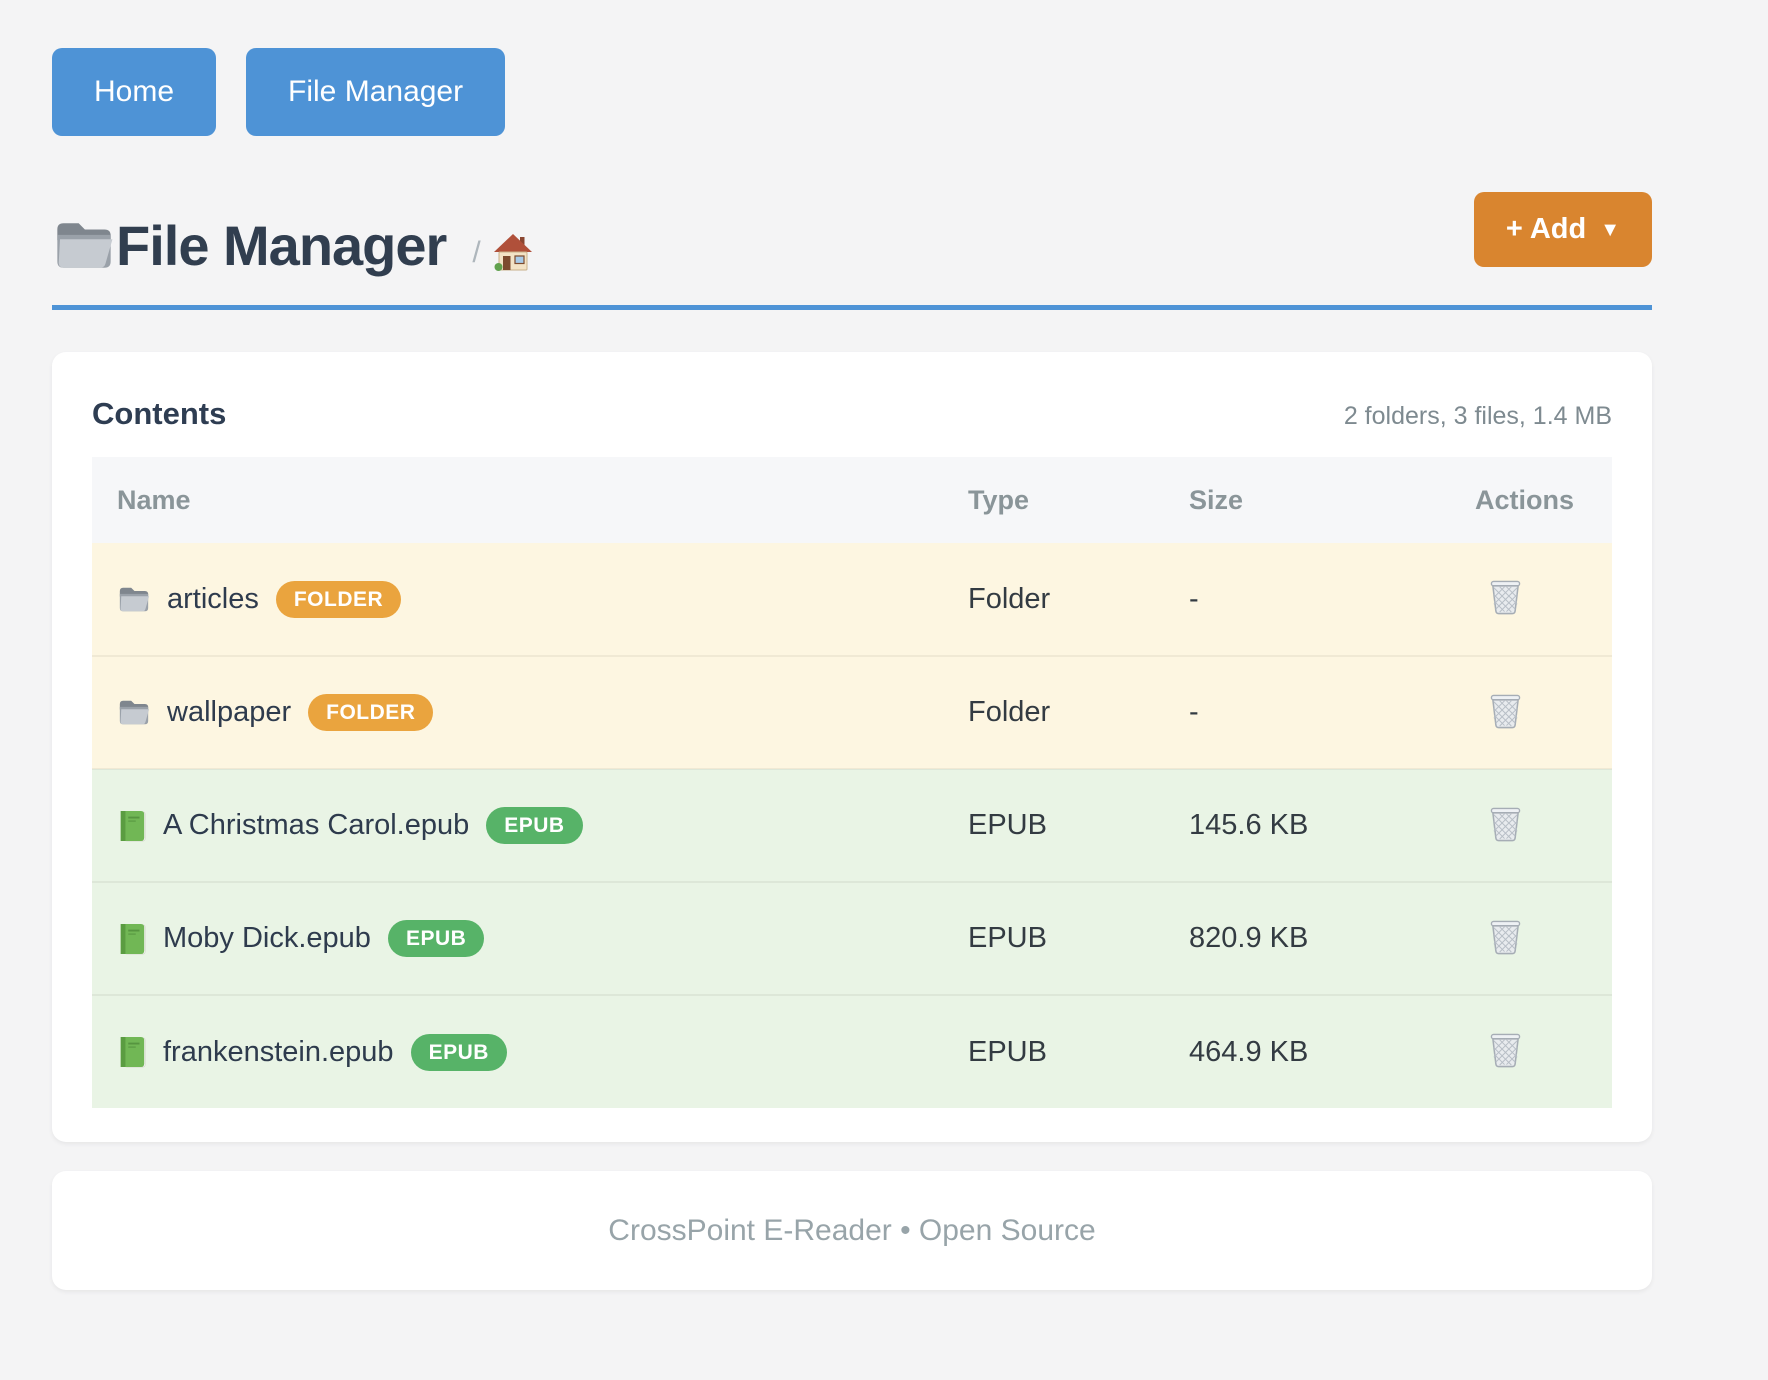 This screenshot has height=1380, width=1768. Describe the element at coordinates (134, 92) in the screenshot. I see `nav-home-button: Home` at that location.